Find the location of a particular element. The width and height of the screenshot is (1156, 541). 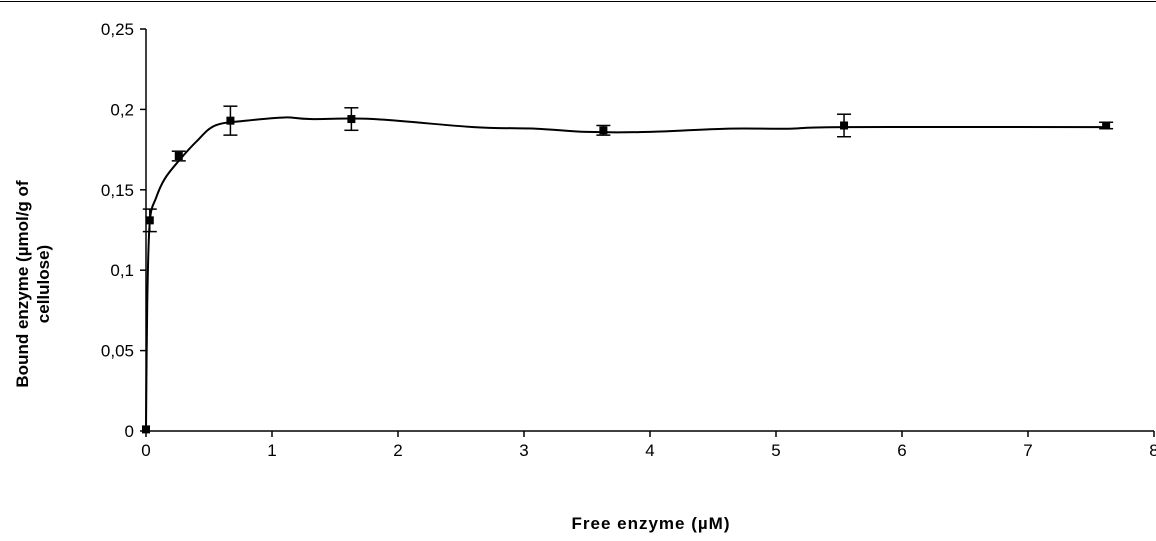

x-tick-label: 7 is located at coordinates (1027, 450).